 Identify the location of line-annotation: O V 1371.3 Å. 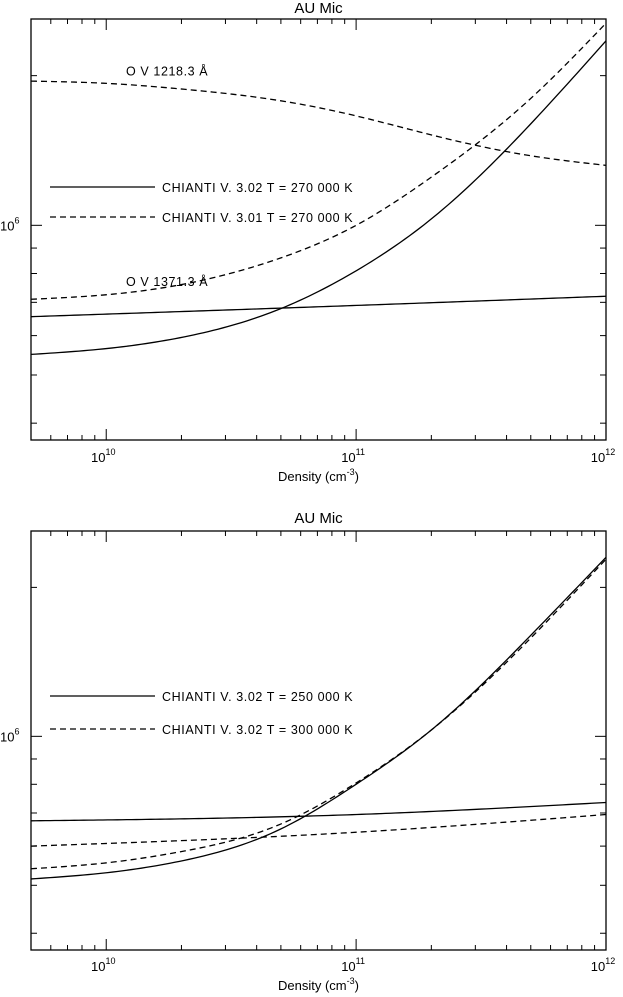
(167, 281).